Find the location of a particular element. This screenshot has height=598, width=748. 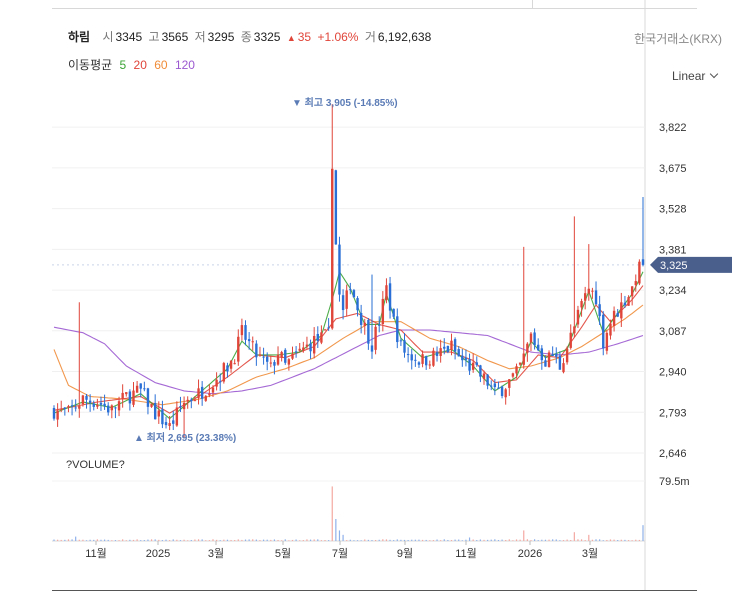

current-price-tag is located at coordinates (691, 264).